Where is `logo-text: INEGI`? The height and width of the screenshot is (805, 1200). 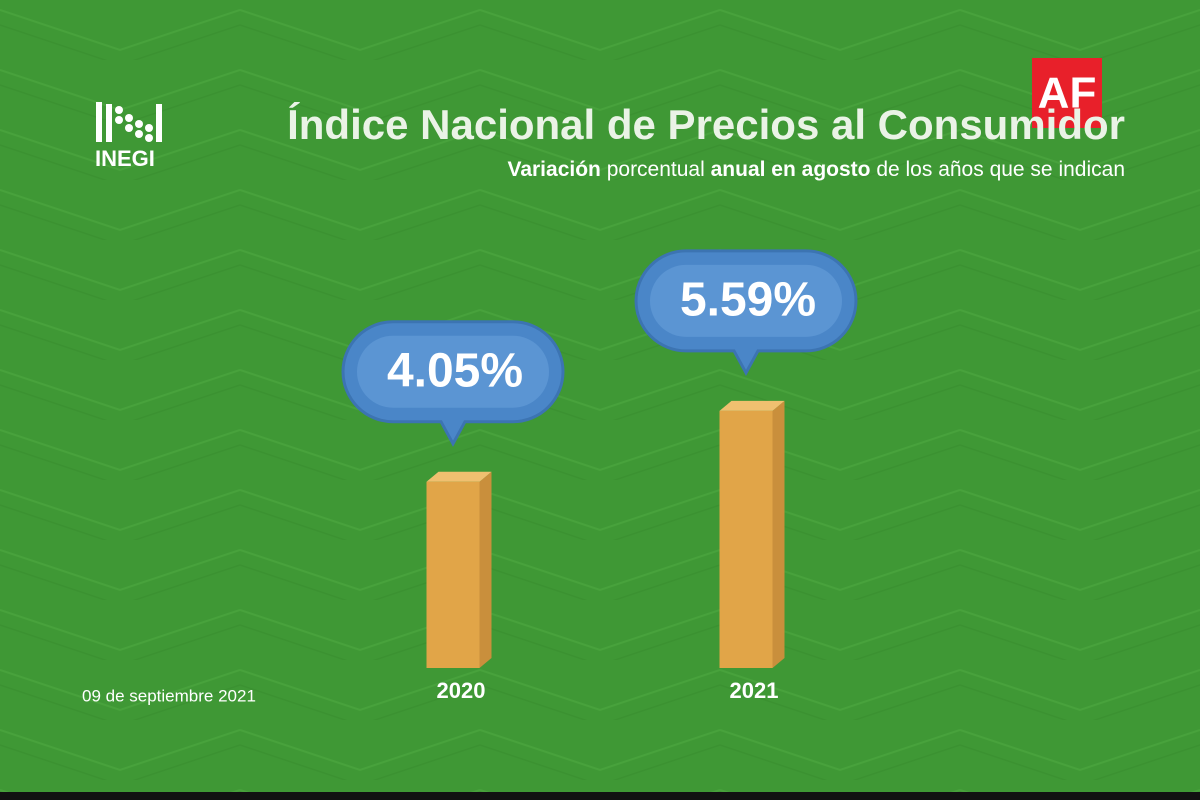
logo-text: INEGI is located at coordinates (125, 158).